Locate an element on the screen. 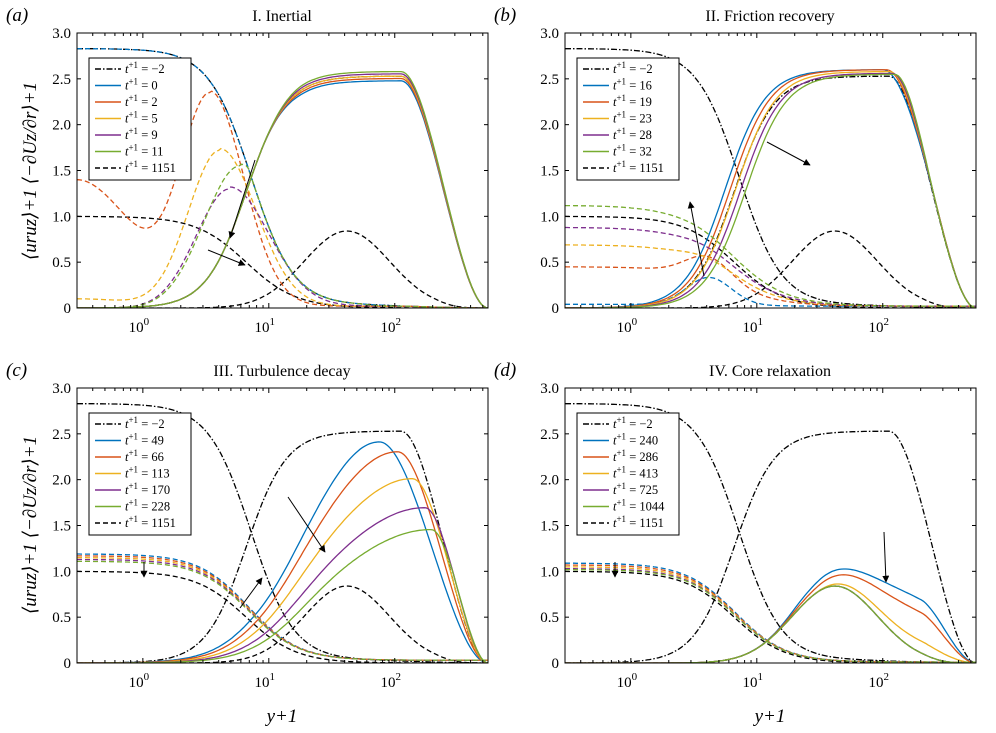 The width and height of the screenshot is (996, 733). y-tick-label: 3.0 is located at coordinates (61, 389).